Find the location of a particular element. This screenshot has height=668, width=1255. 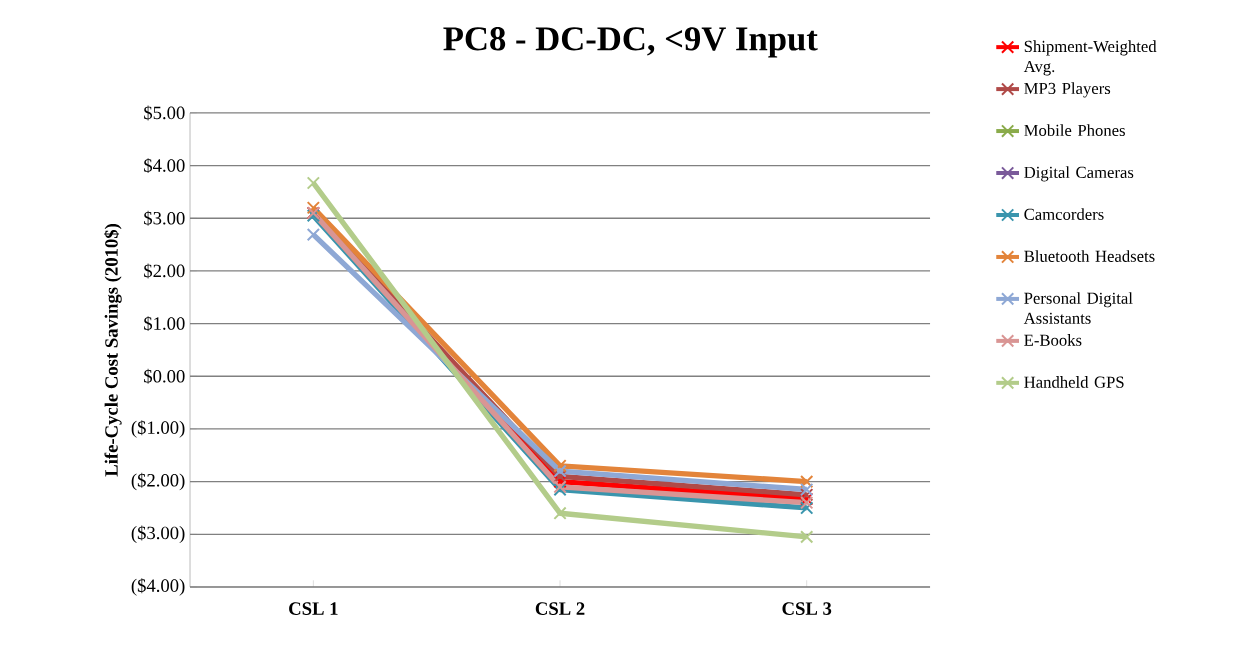

y-tick-label: $4.00 is located at coordinates (164, 166).